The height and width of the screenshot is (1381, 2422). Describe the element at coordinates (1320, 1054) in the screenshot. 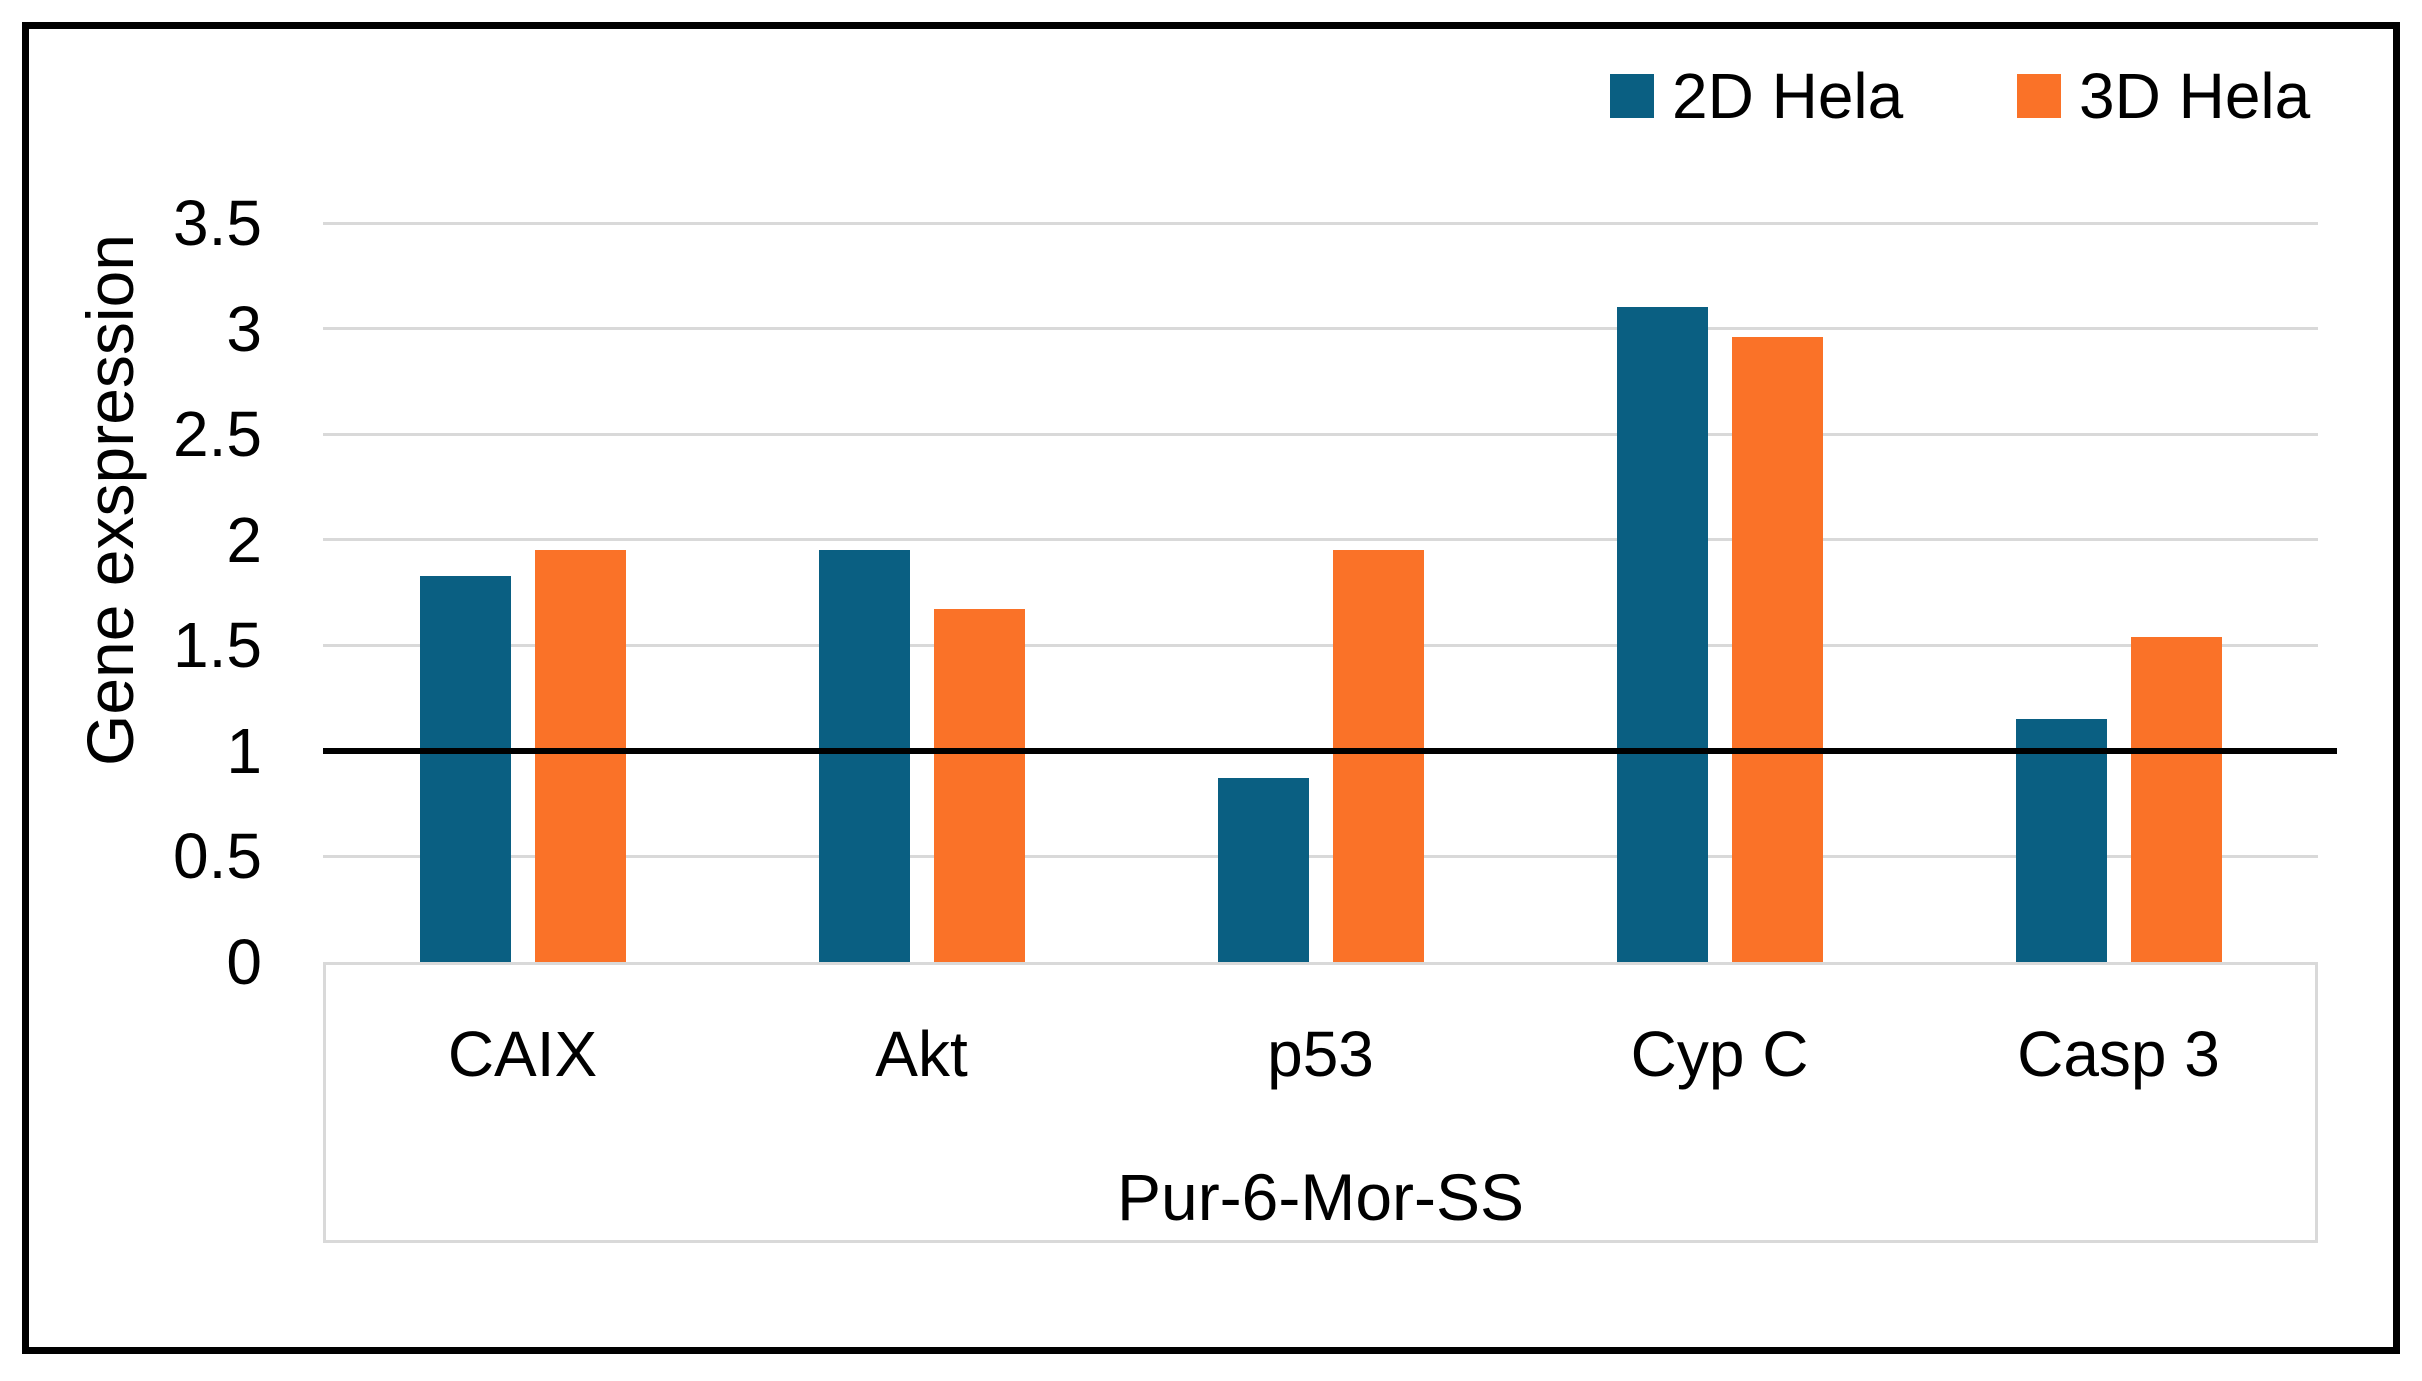

I see `category-label-p53: p53` at that location.